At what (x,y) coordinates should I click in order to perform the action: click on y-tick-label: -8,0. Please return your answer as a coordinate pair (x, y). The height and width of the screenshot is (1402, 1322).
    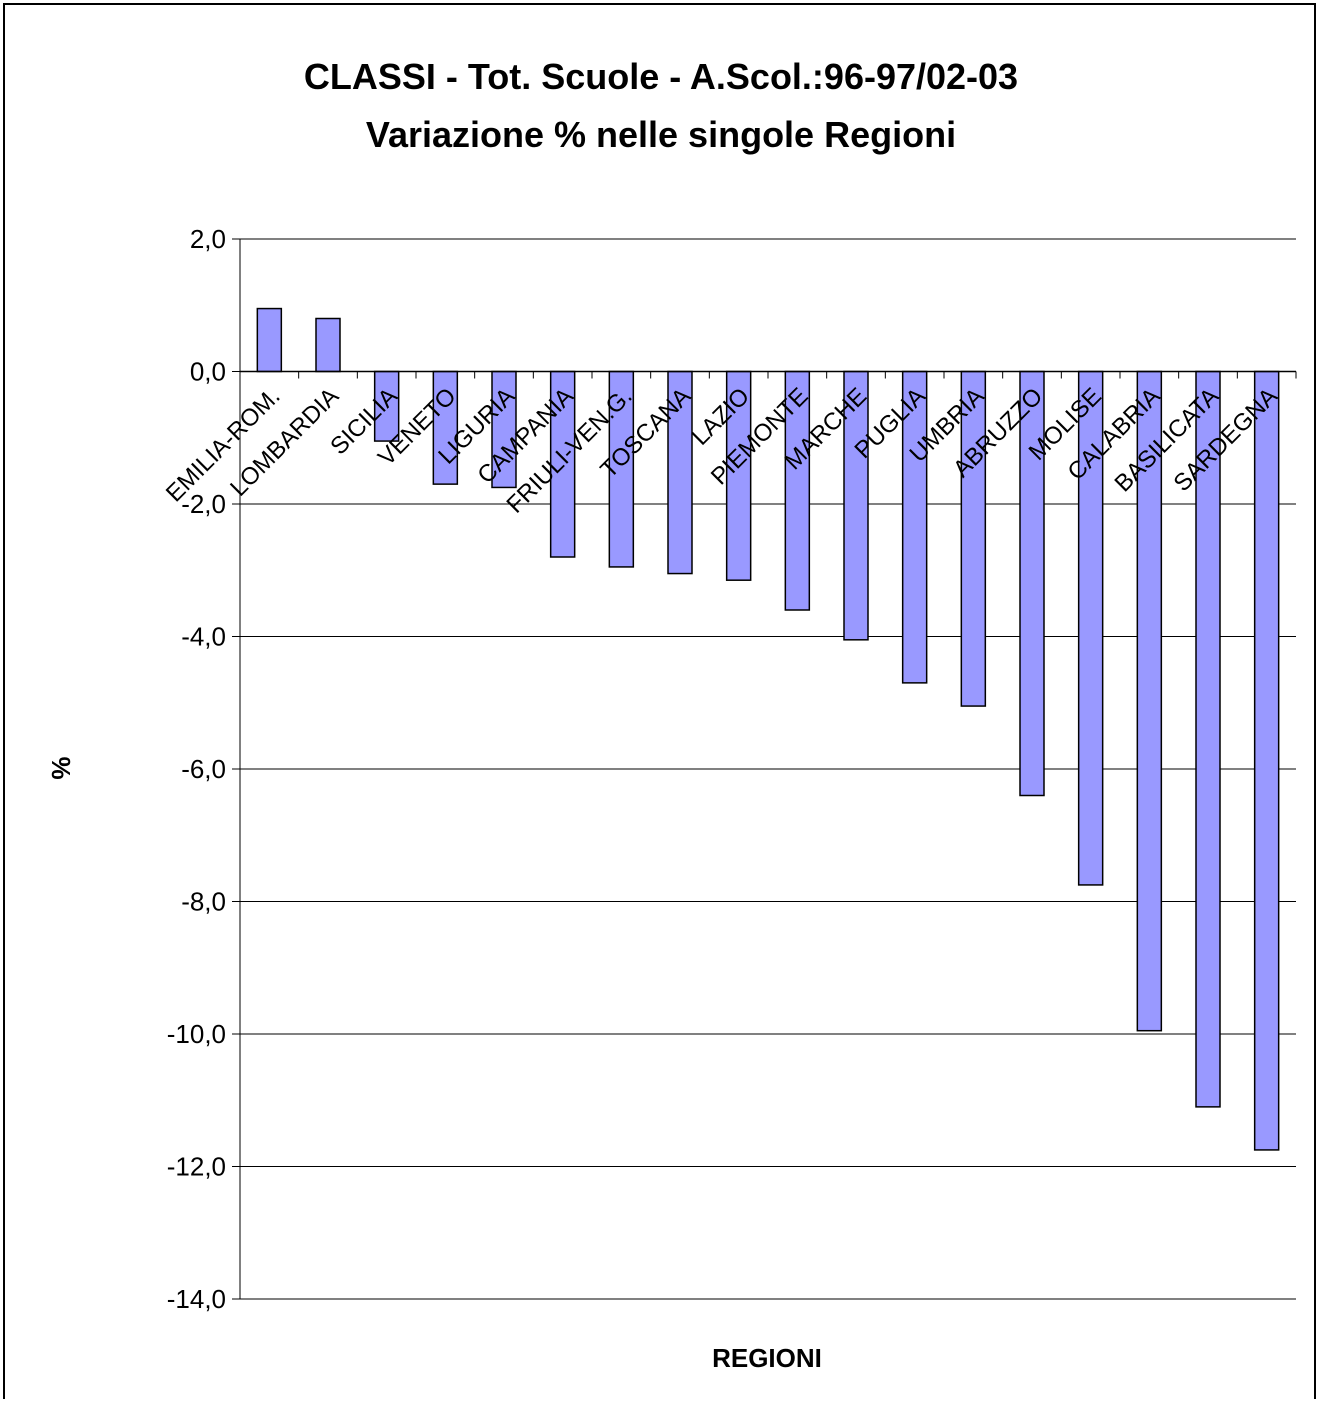
    Looking at the image, I should click on (203, 902).